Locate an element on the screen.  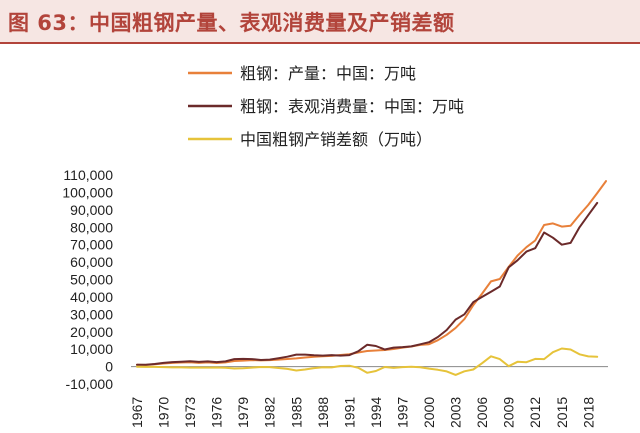
x-tick-label: 2018 is located at coordinates (588, 412).